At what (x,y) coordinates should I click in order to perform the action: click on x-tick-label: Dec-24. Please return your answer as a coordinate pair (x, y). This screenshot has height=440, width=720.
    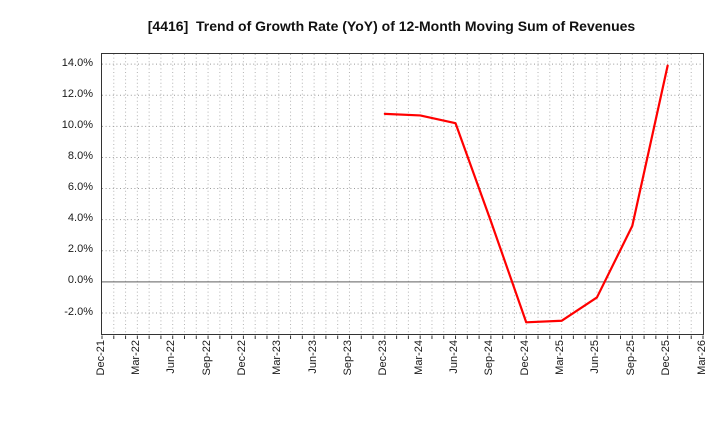
    Looking at the image, I should click on (524, 358).